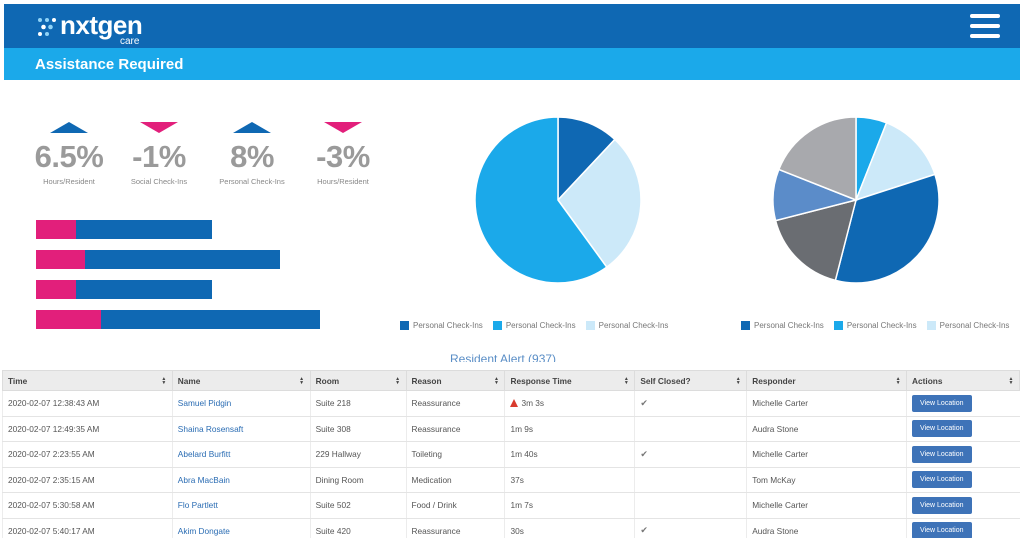  I want to click on stat-personal-check-ins: 8% Personal Check-Ins, so click(252, 154).